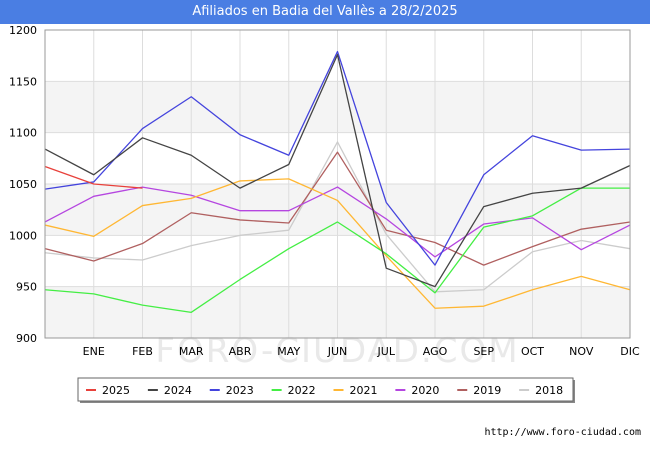 The image size is (650, 450). Describe the element at coordinates (487, 390) in the screenshot. I see `legend-label-2019: 2019` at that location.